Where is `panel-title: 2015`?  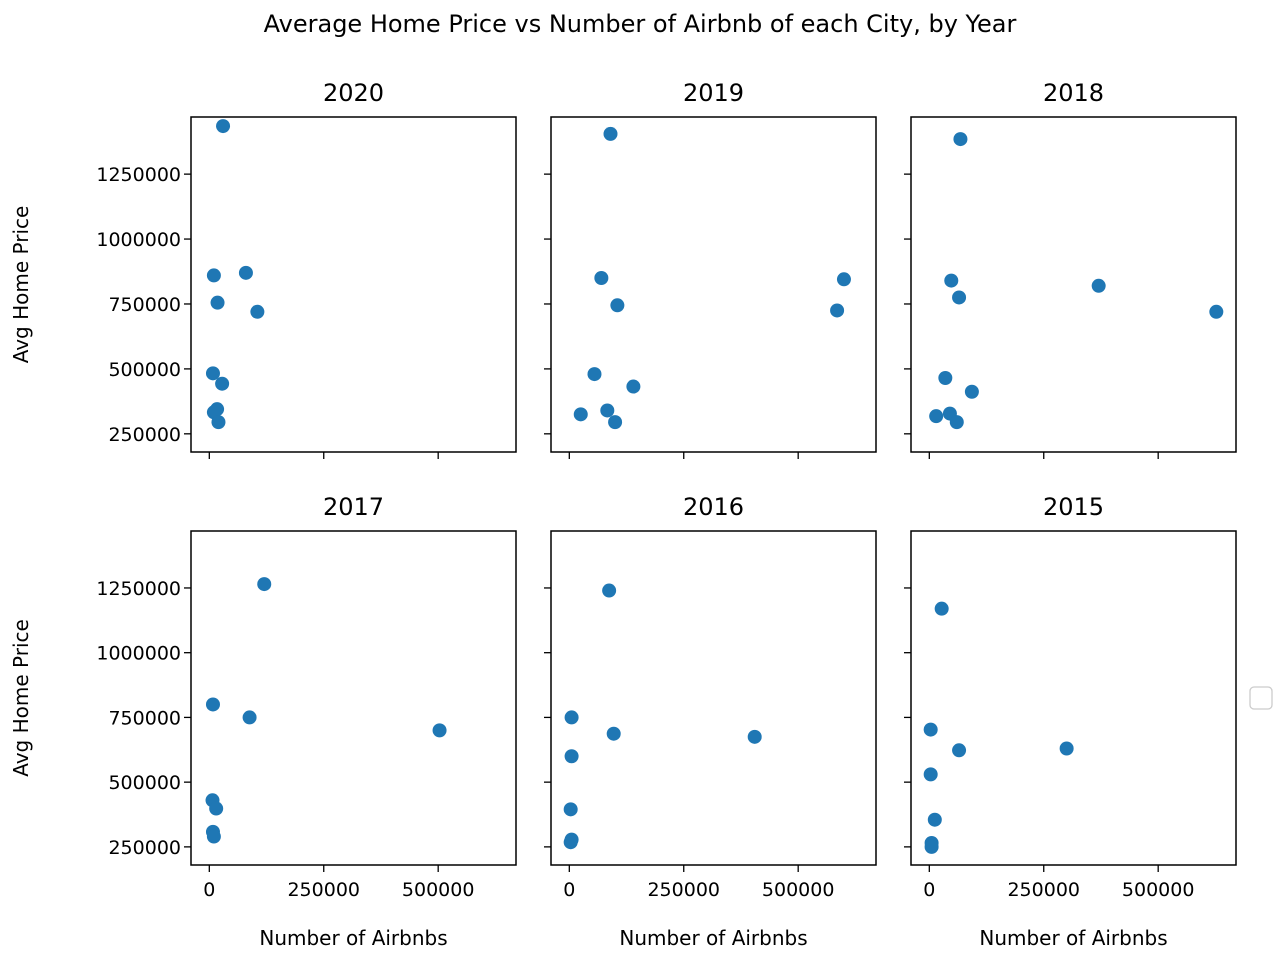
panel-title: 2015 is located at coordinates (1073, 507).